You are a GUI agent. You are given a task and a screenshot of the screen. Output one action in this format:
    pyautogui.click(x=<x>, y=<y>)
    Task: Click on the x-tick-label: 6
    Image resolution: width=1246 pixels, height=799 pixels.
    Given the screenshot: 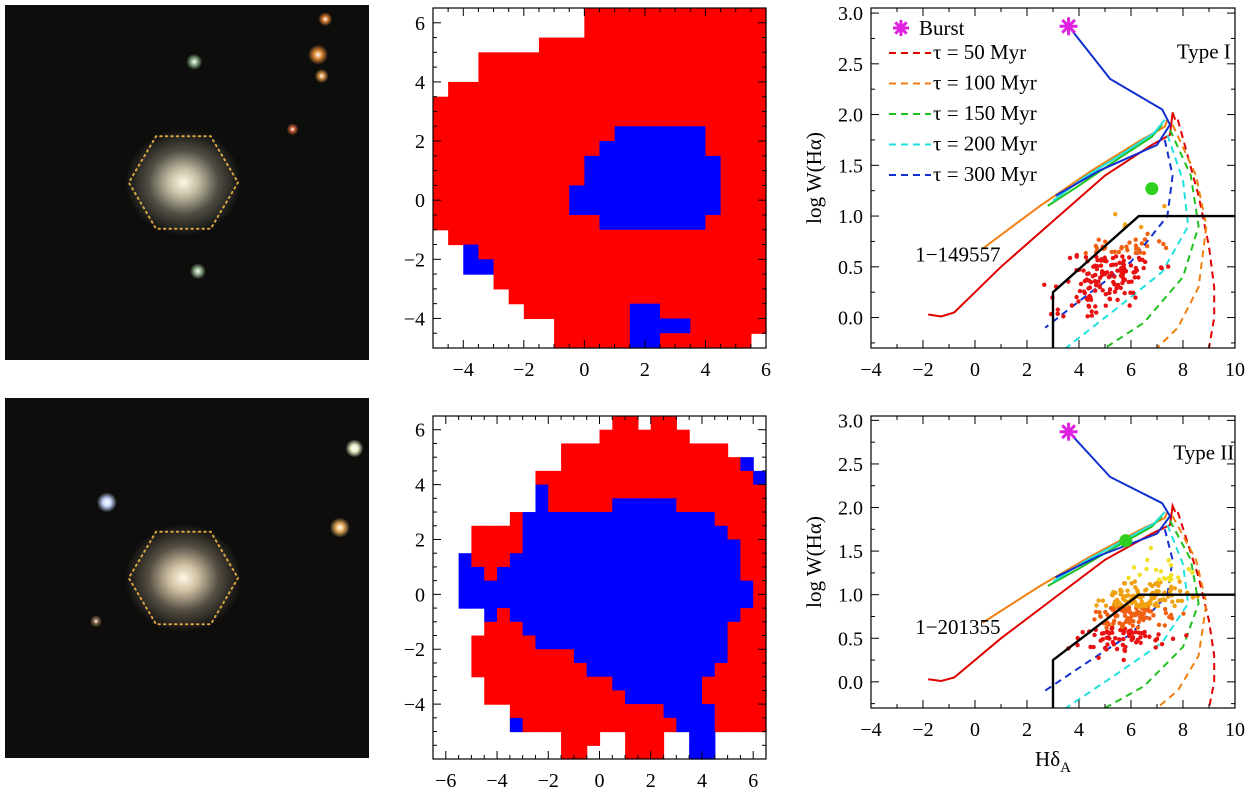 What is the action you would take?
    pyautogui.click(x=1131, y=370)
    